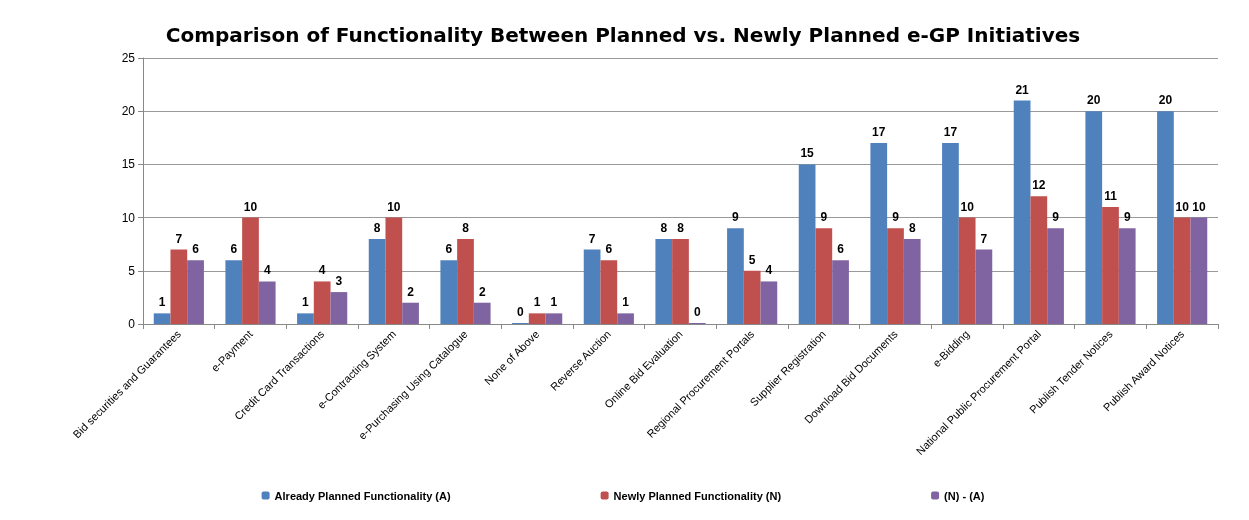 The width and height of the screenshot is (1249, 520). What do you see at coordinates (807, 153) in the screenshot?
I see `data-label: 15` at bounding box center [807, 153].